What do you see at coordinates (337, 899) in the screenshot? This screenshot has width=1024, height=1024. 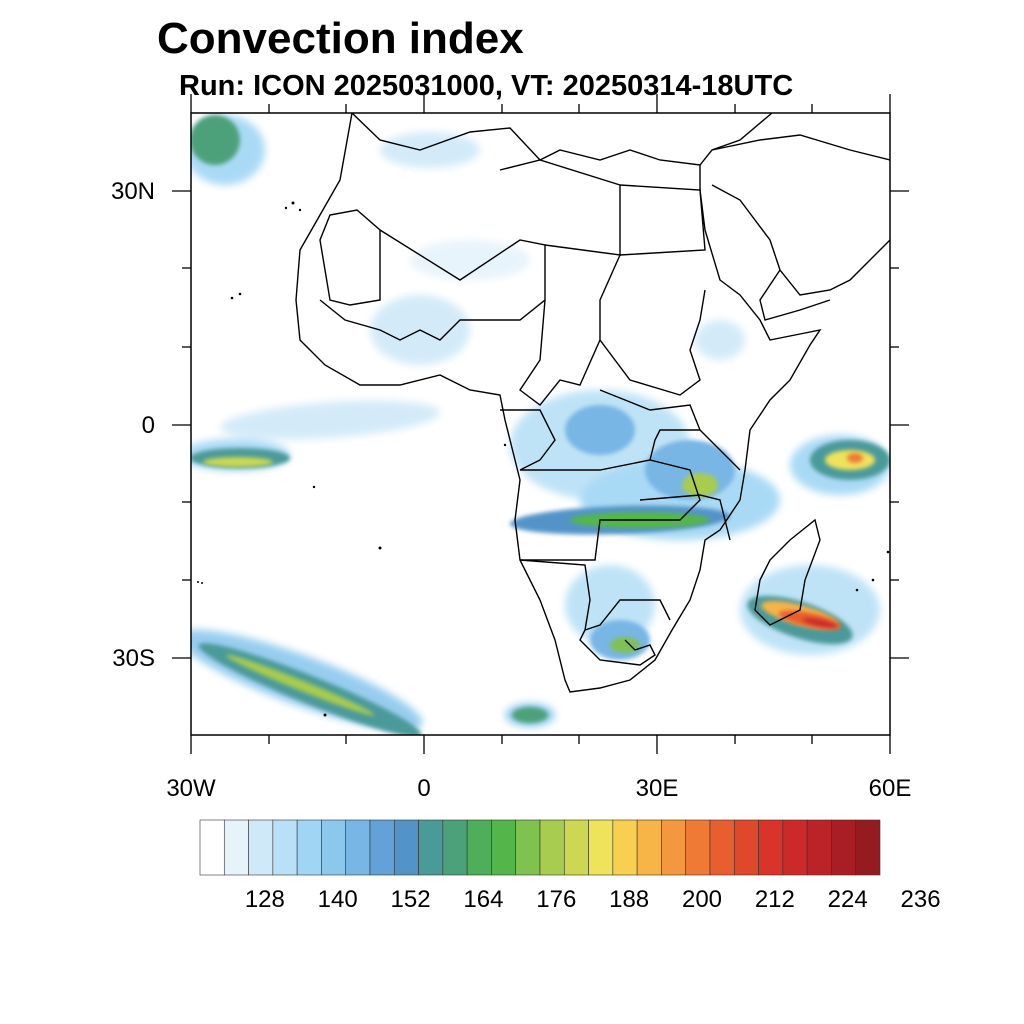 I see `colorbar-tick-label: 140` at bounding box center [337, 899].